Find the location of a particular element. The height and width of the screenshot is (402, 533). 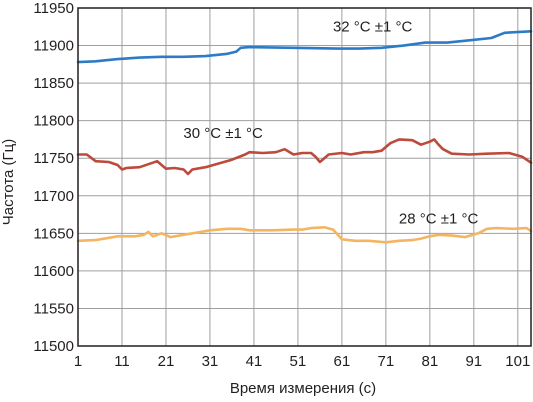

x-tick-label: 101 is located at coordinates (517, 361).